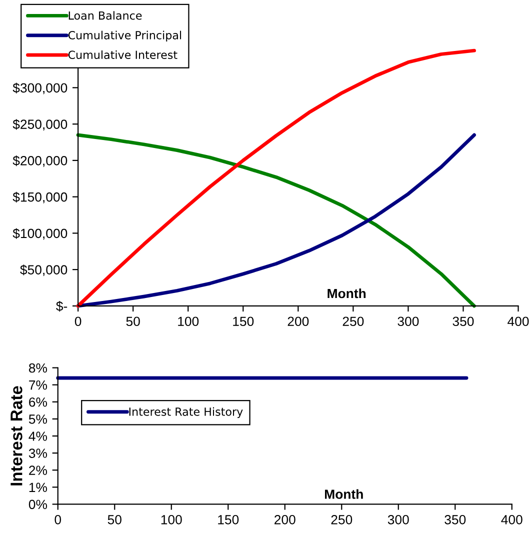 The width and height of the screenshot is (531, 533). I want to click on y-tick-label: $100,000, so click(40, 234).